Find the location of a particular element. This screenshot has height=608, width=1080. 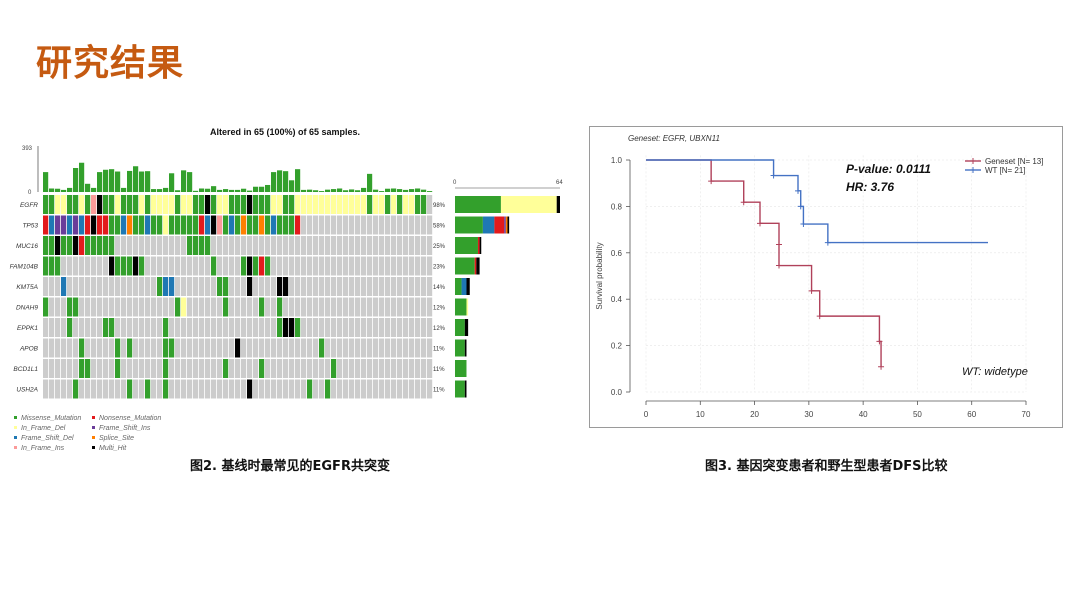

km-x-tick-label: 60 is located at coordinates (971, 414).